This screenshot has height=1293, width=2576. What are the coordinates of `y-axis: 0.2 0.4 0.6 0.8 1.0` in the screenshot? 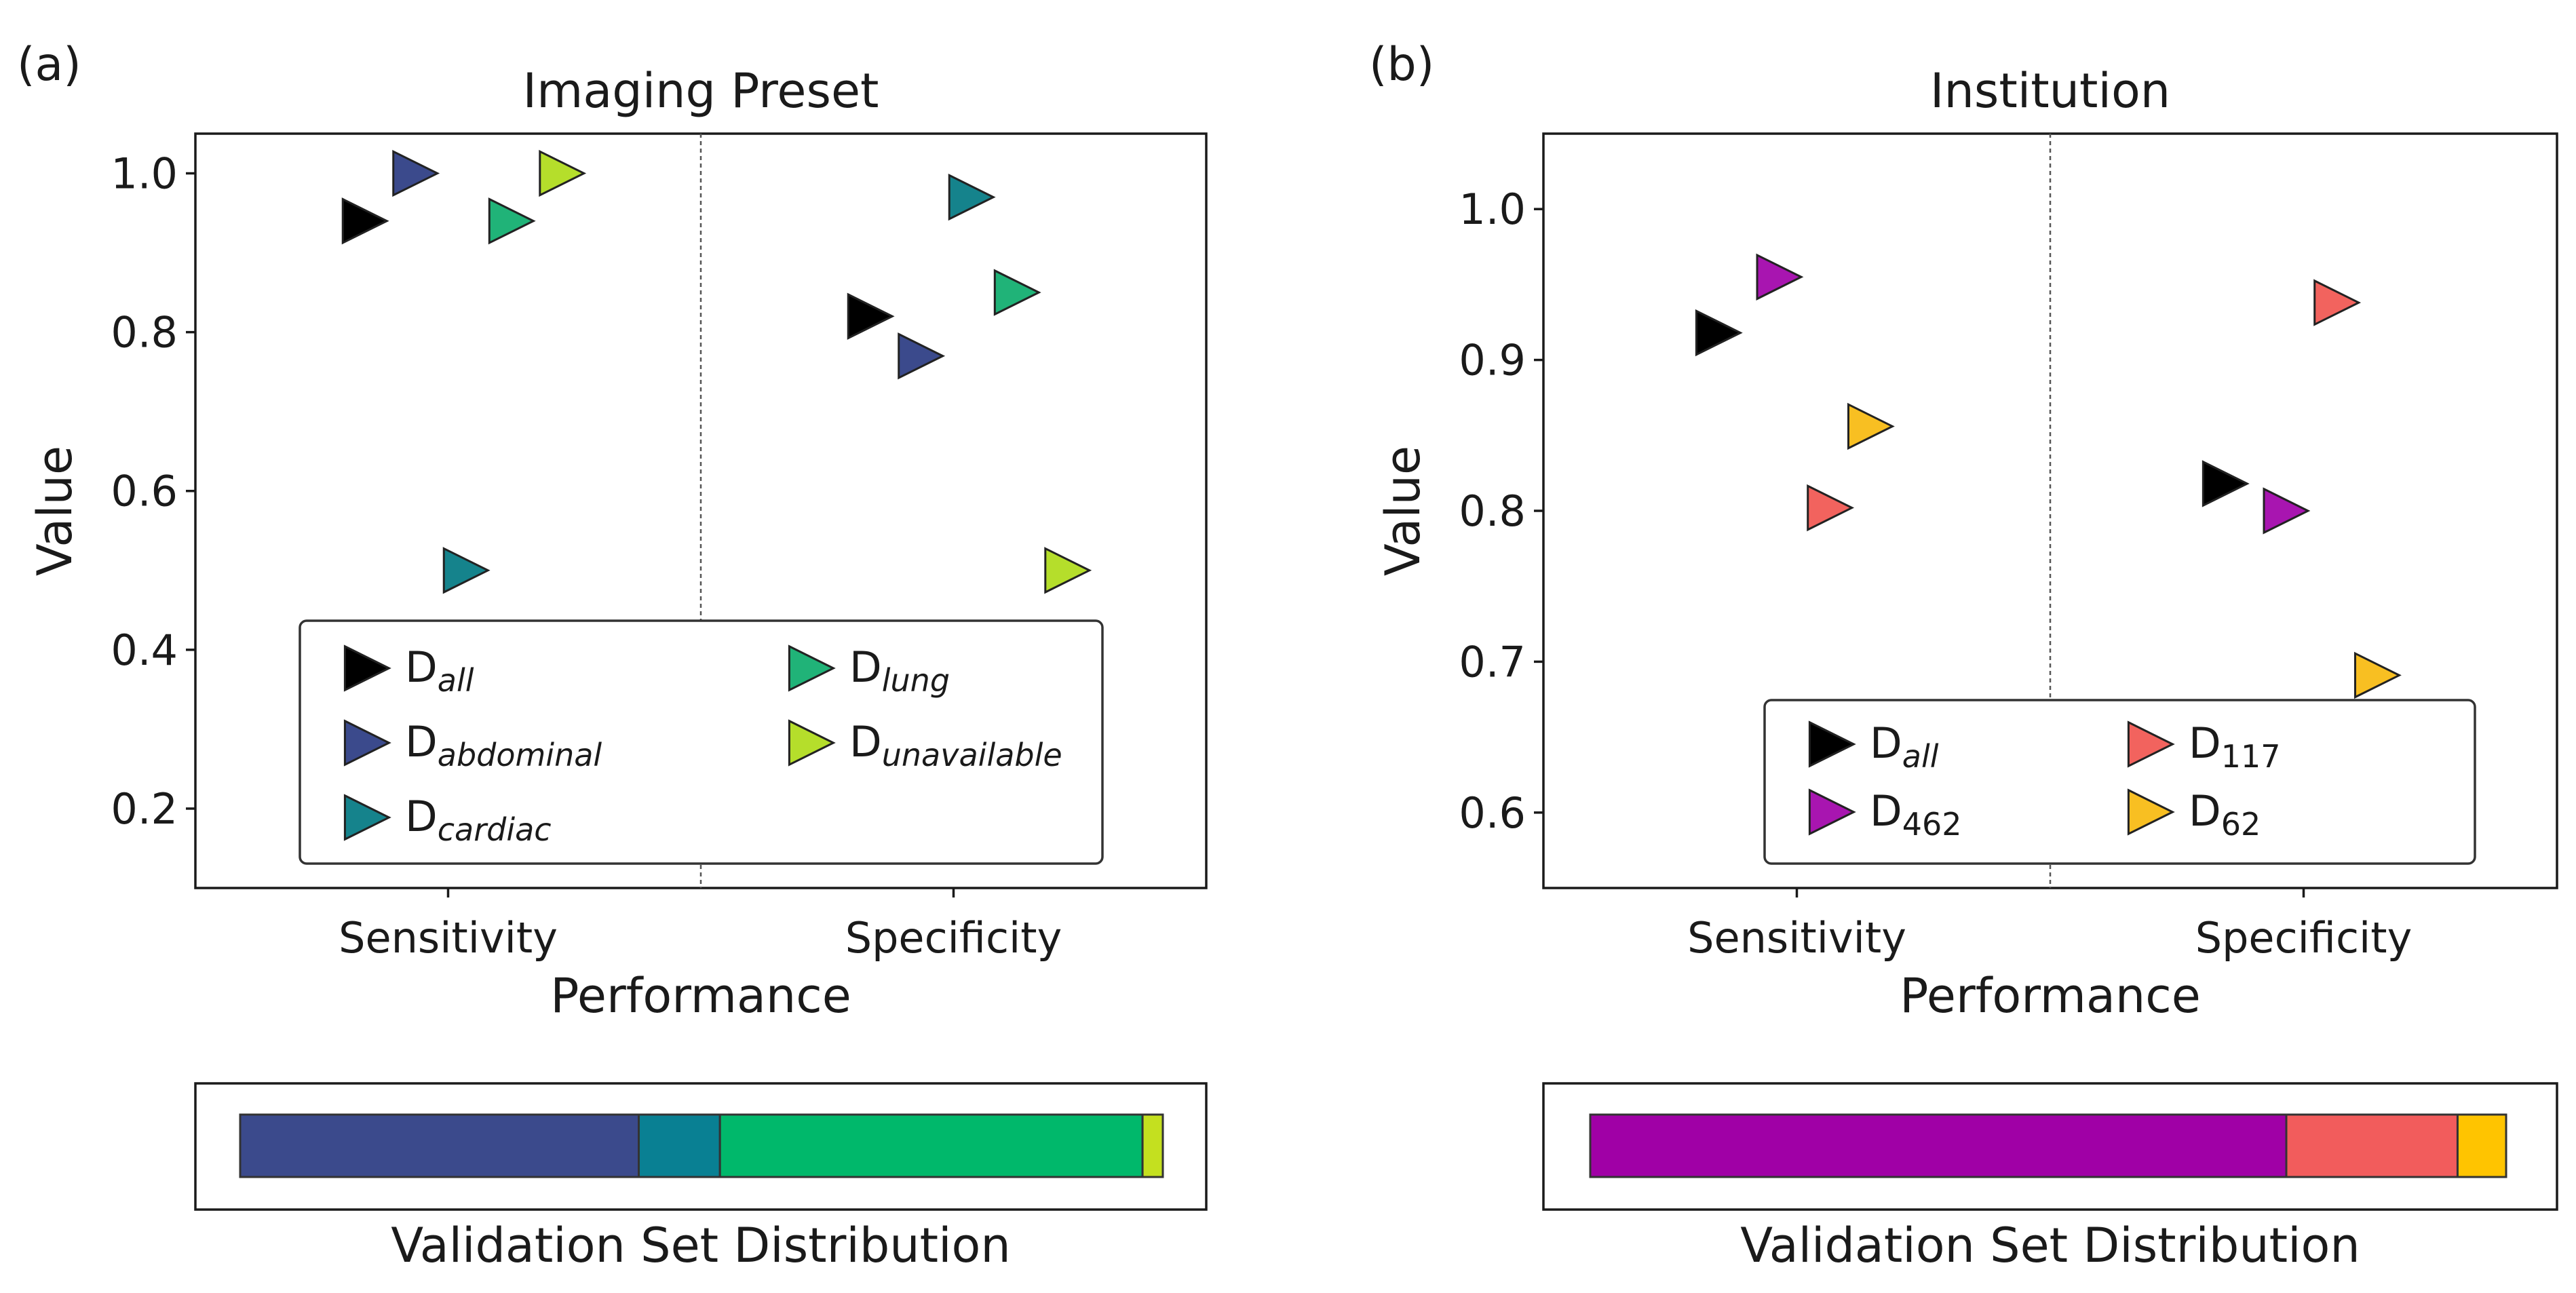 It's located at (153, 491).